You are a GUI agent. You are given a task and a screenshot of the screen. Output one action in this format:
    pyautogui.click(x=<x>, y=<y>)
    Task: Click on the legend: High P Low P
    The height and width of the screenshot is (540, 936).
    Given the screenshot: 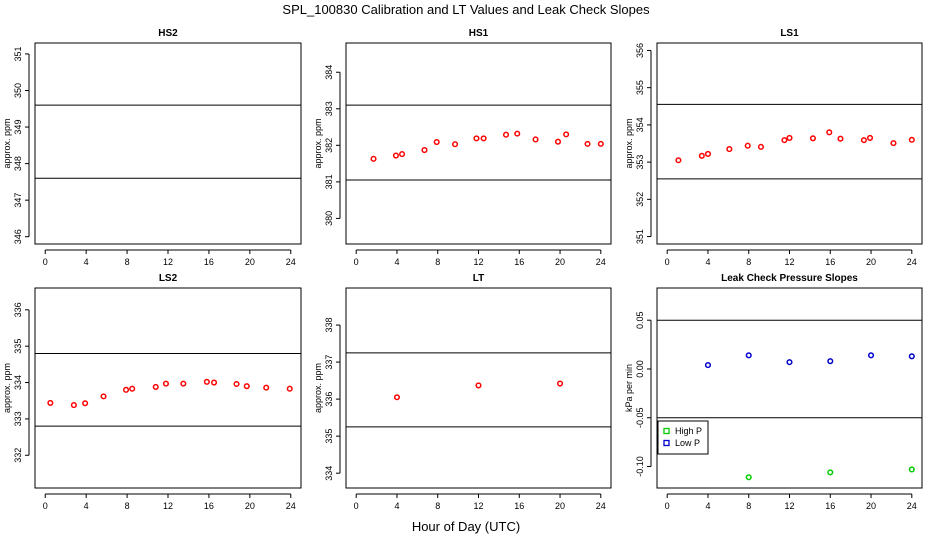 What is the action you would take?
    pyautogui.click(x=683, y=437)
    